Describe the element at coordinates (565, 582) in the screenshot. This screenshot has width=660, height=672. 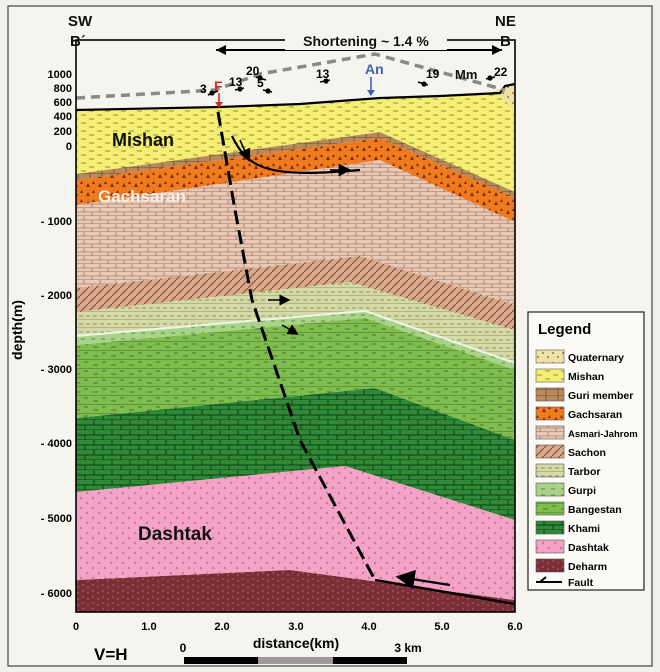
I see `legend-item-fault: Fault` at that location.